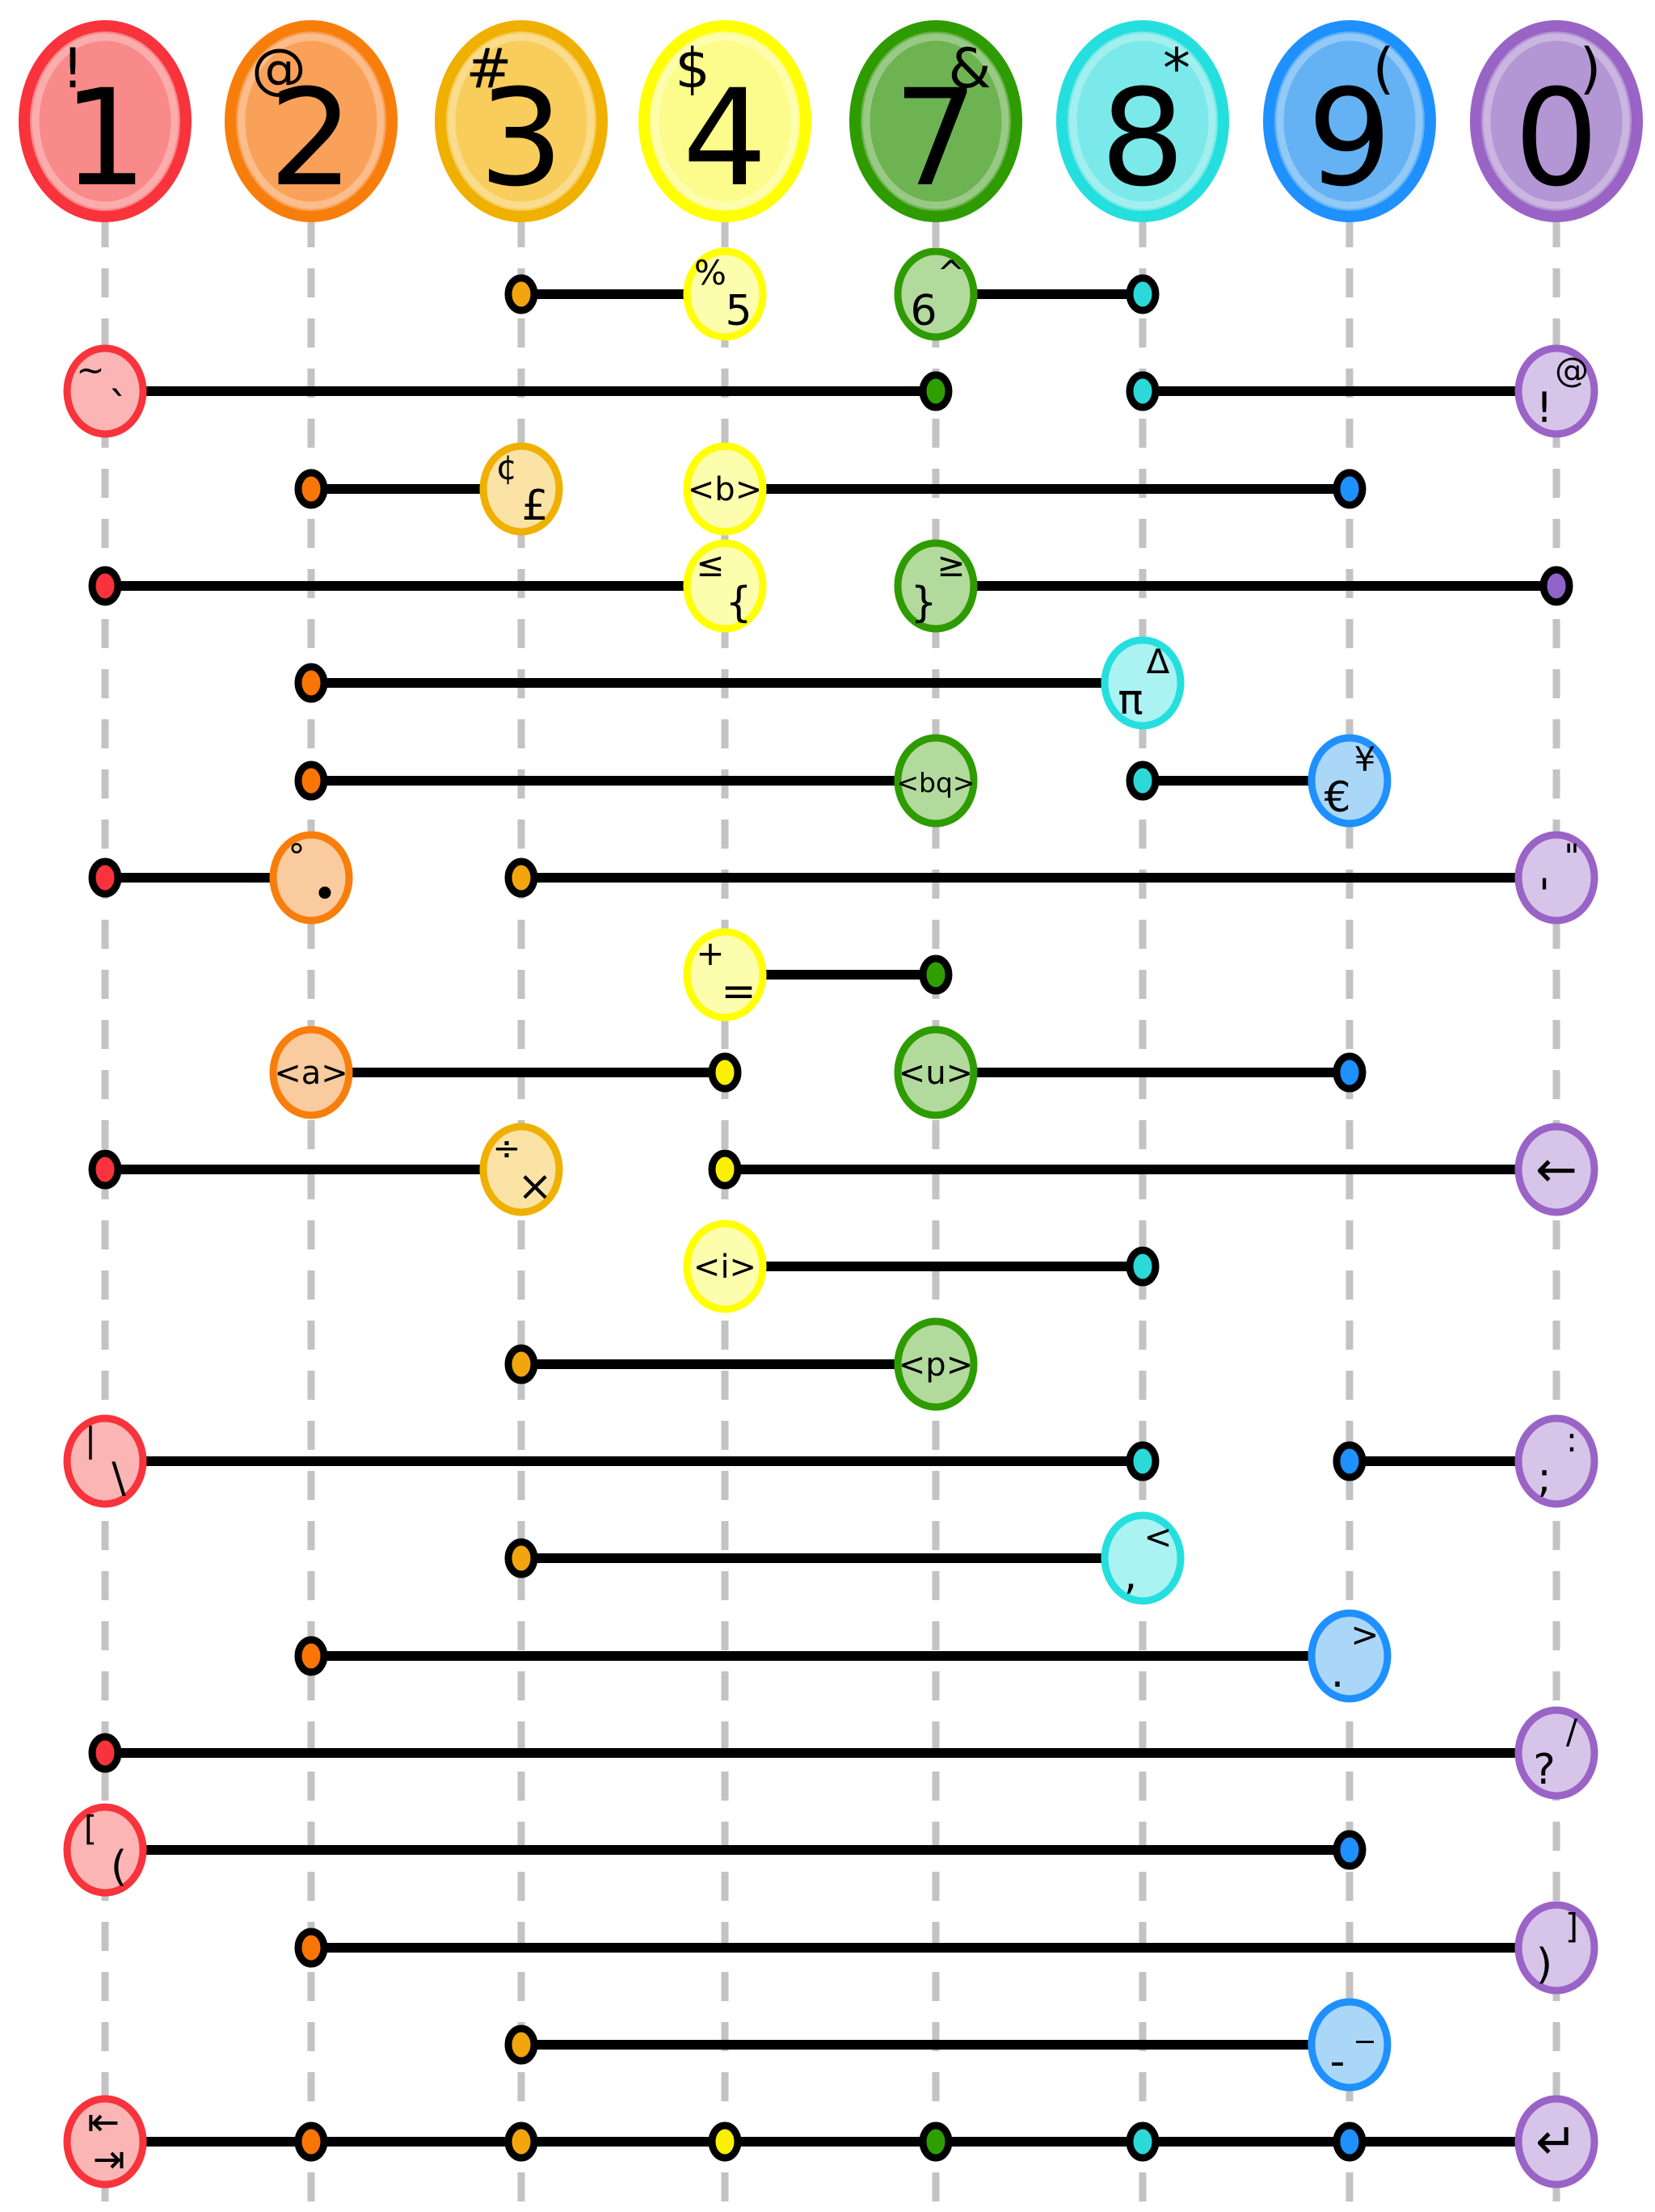  What do you see at coordinates (1130, 700) in the screenshot?
I see `key-pi-delta-glyph: π` at bounding box center [1130, 700].